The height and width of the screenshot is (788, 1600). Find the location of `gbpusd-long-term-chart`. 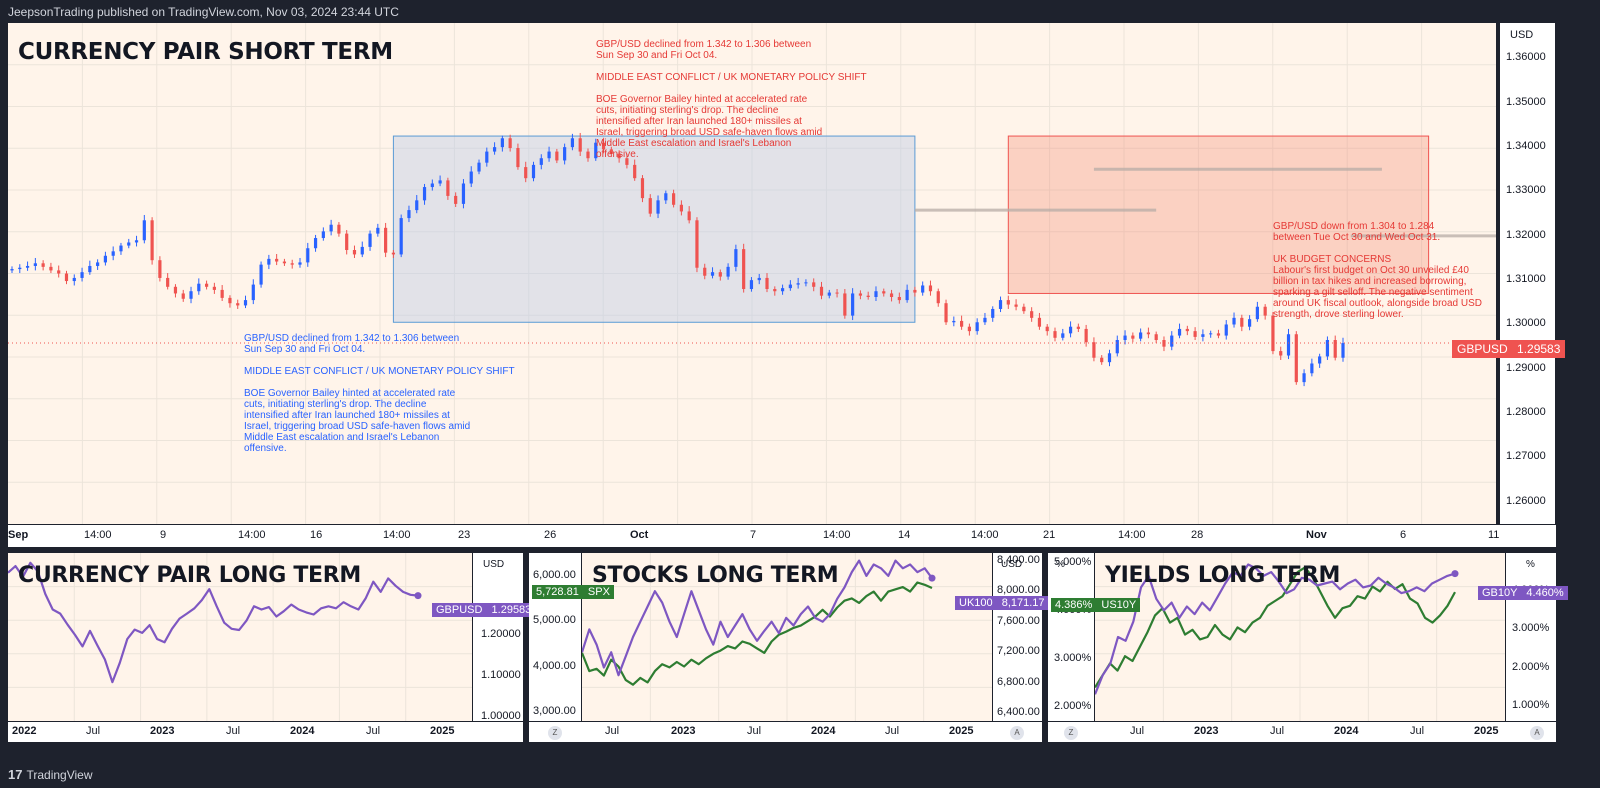

gbpusd-long-term-chart is located at coordinates (240, 637).